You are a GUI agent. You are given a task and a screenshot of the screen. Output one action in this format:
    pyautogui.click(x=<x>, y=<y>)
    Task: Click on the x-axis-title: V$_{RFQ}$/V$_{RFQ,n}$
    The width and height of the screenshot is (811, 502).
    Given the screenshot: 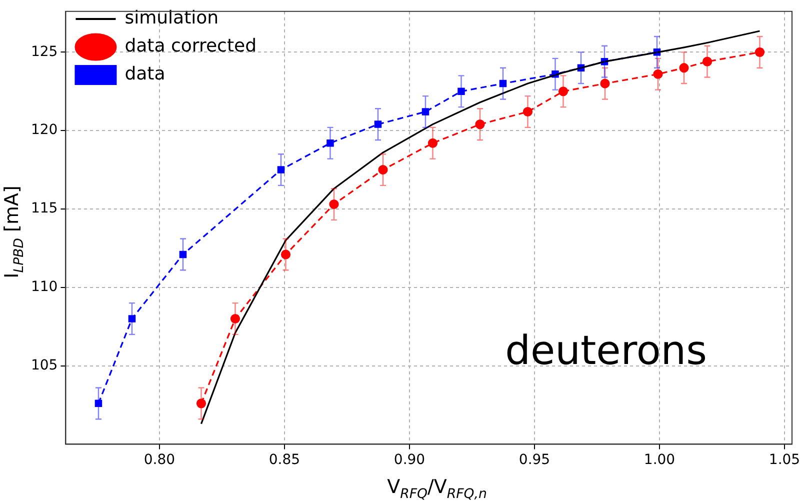 What is the action you would take?
    pyautogui.click(x=437, y=489)
    